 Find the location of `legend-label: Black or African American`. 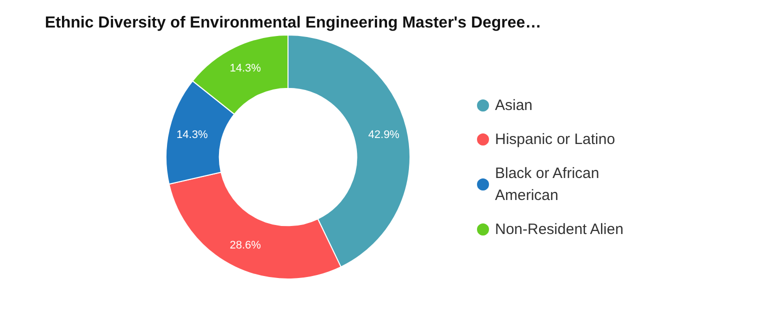

legend-label: Black or African American is located at coordinates (549, 184).